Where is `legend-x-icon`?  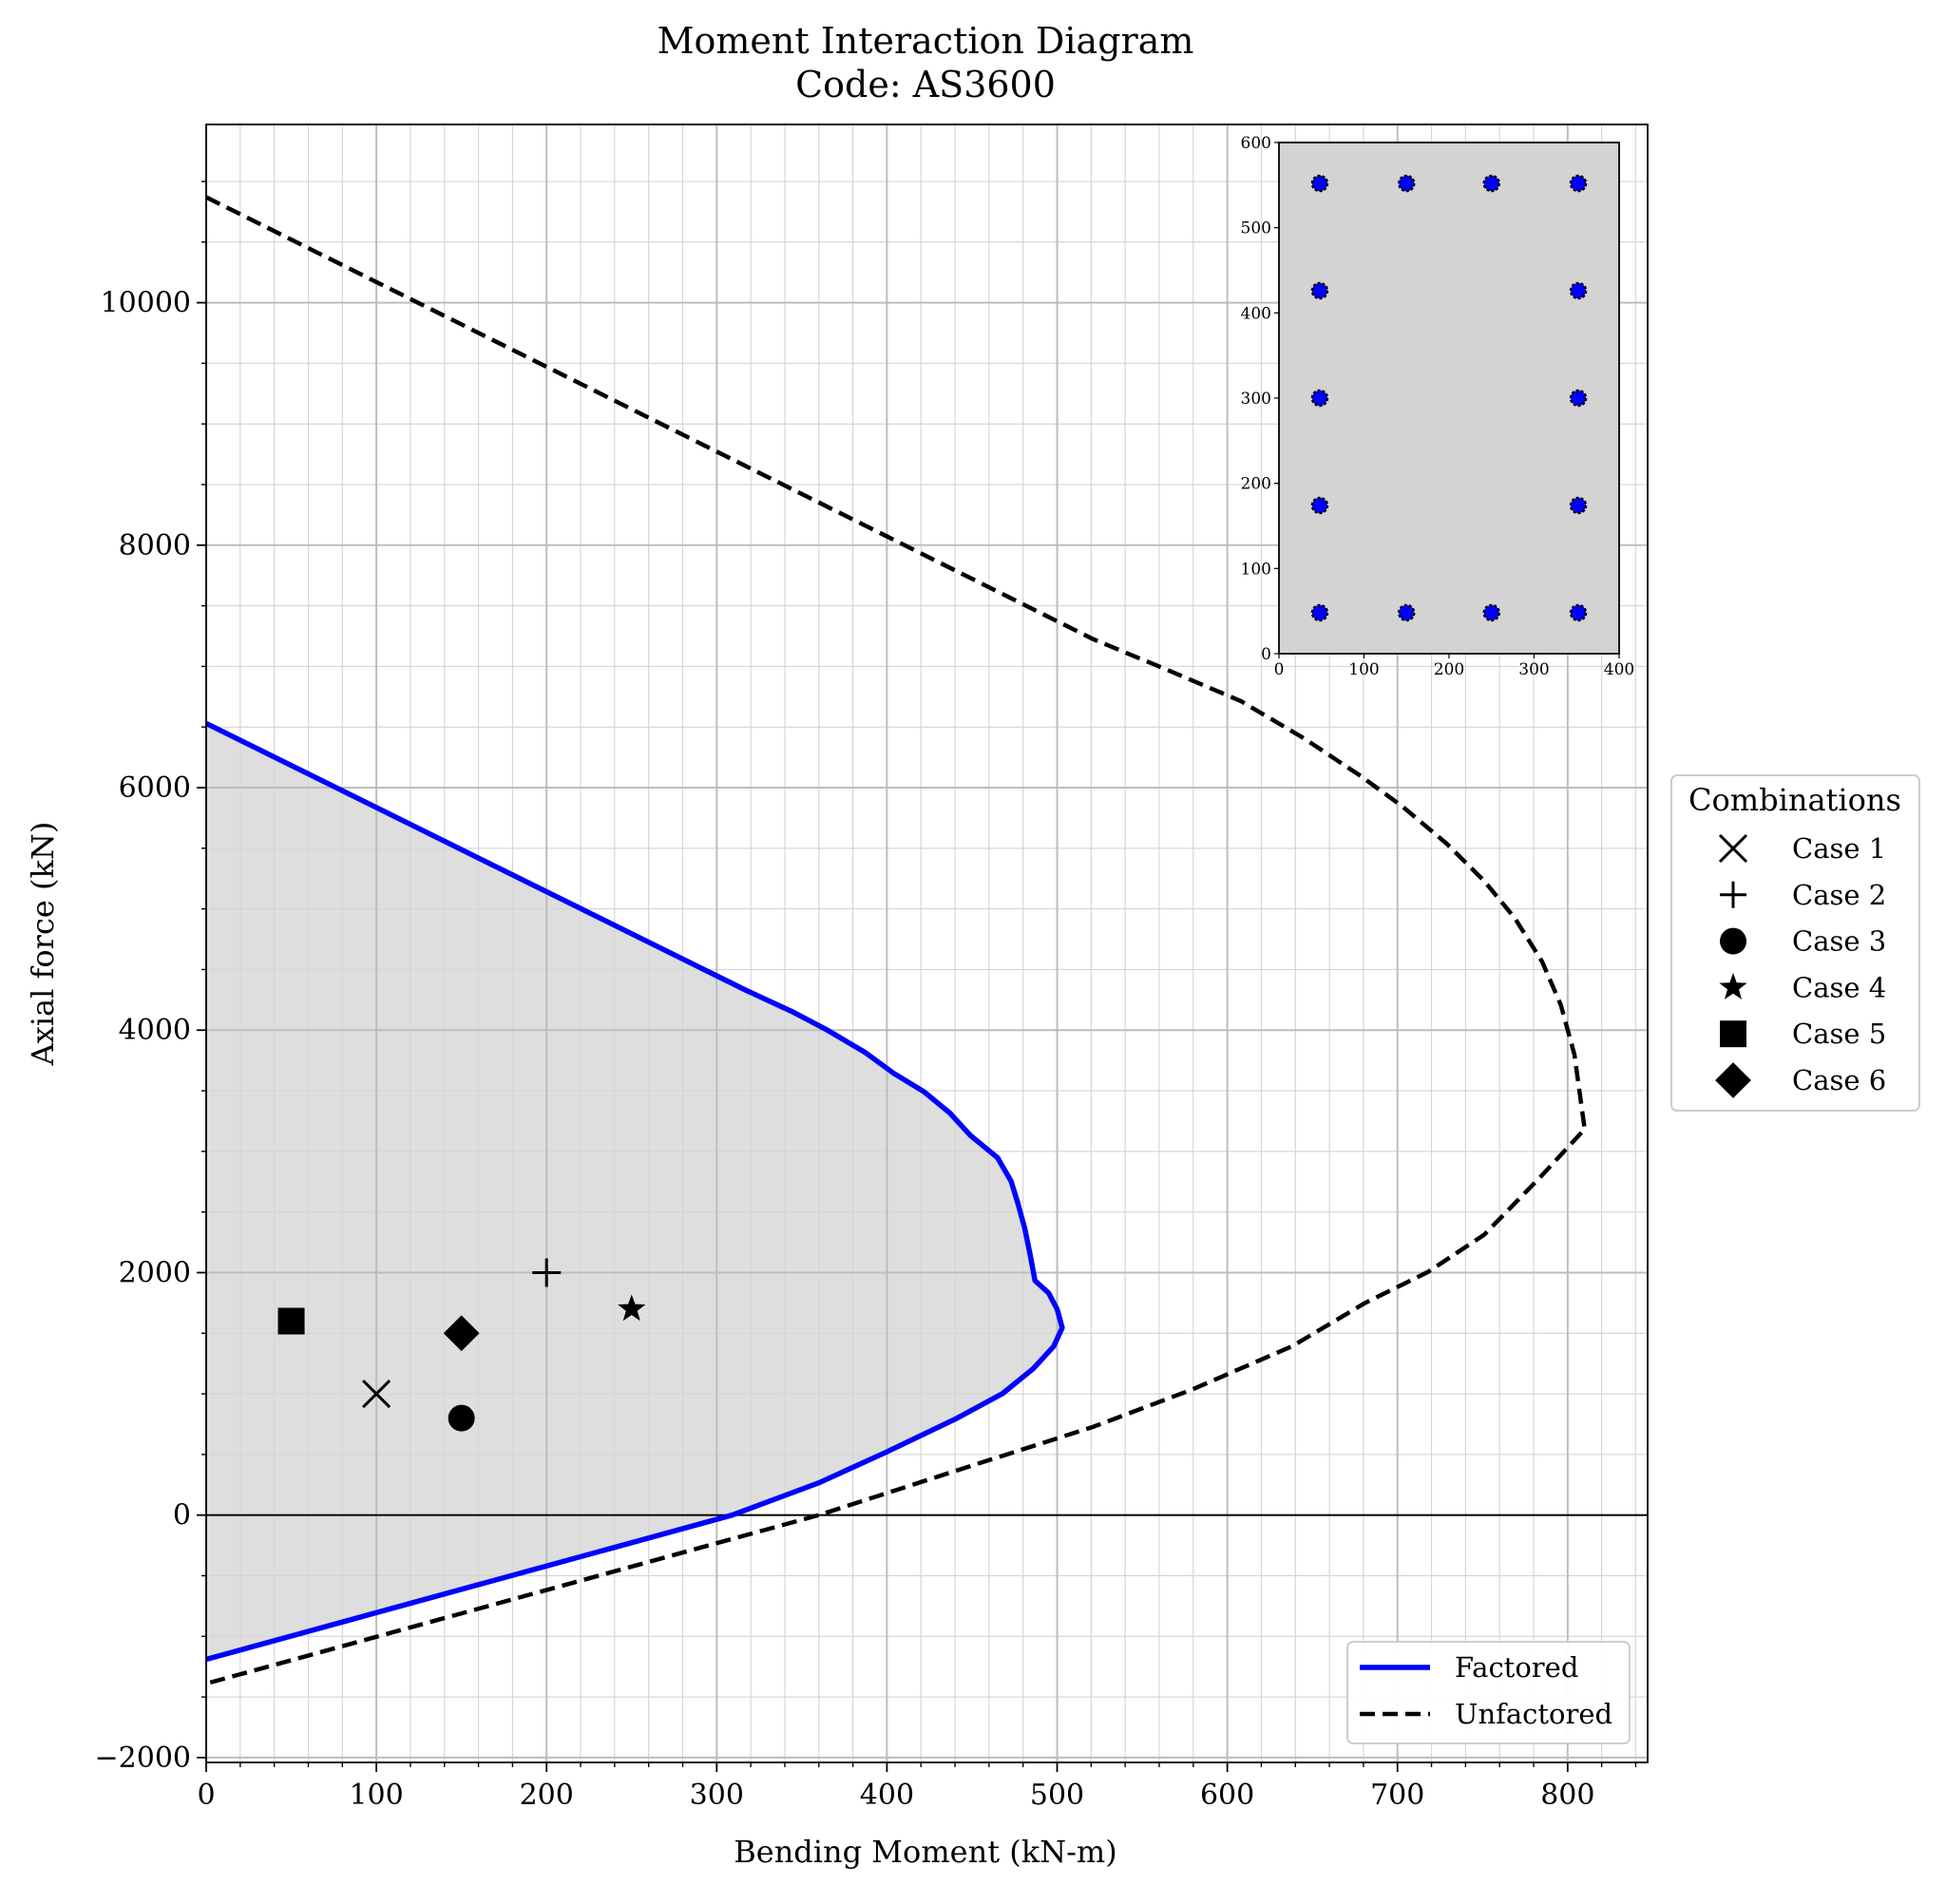 legend-x-icon is located at coordinates (1733, 848).